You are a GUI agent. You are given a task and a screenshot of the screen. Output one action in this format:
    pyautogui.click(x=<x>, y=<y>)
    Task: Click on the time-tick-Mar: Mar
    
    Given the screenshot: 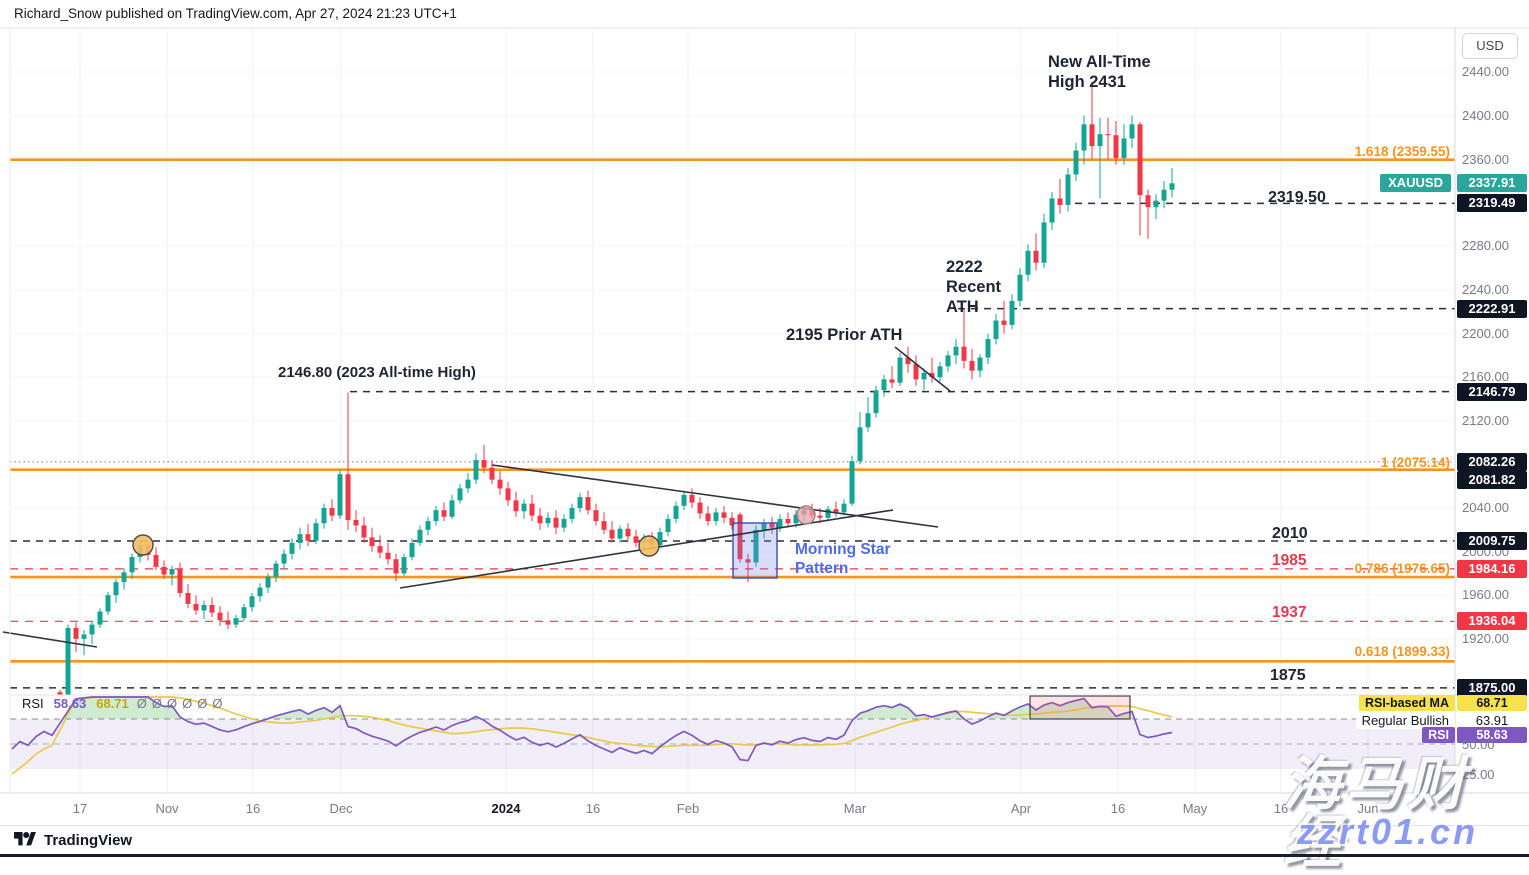 What is the action you would take?
    pyautogui.click(x=855, y=808)
    